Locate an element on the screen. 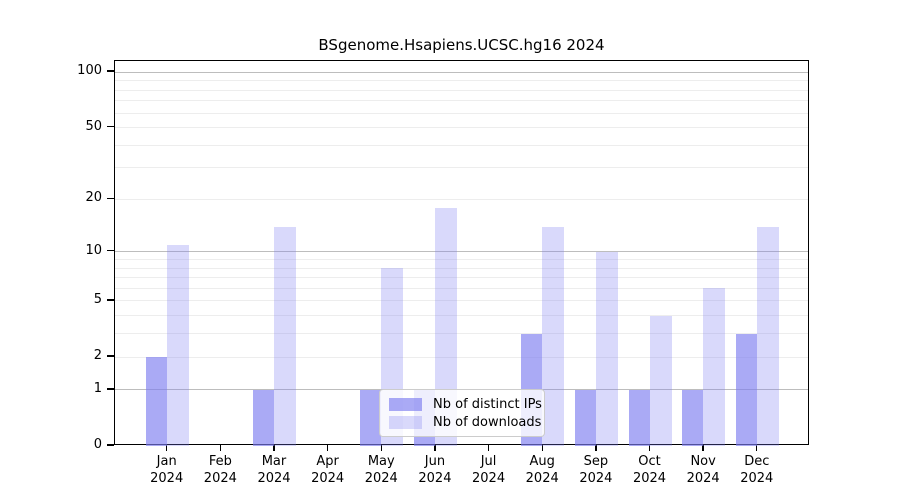  chart-title: BSgenome.Hsapiens.UCSC.hg16 2024 is located at coordinates (461, 45).